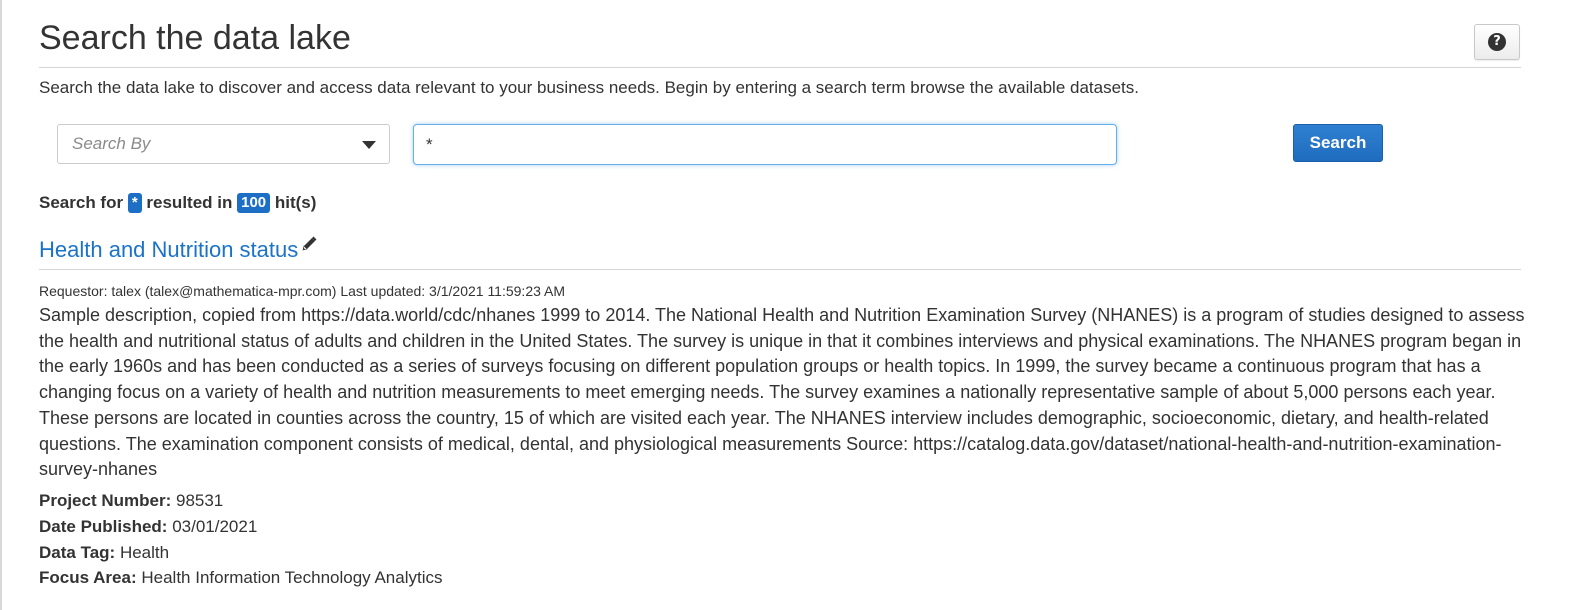 The width and height of the screenshot is (1586, 610). I want to click on detail-data-tag: Data Tag: Health, so click(104, 553).